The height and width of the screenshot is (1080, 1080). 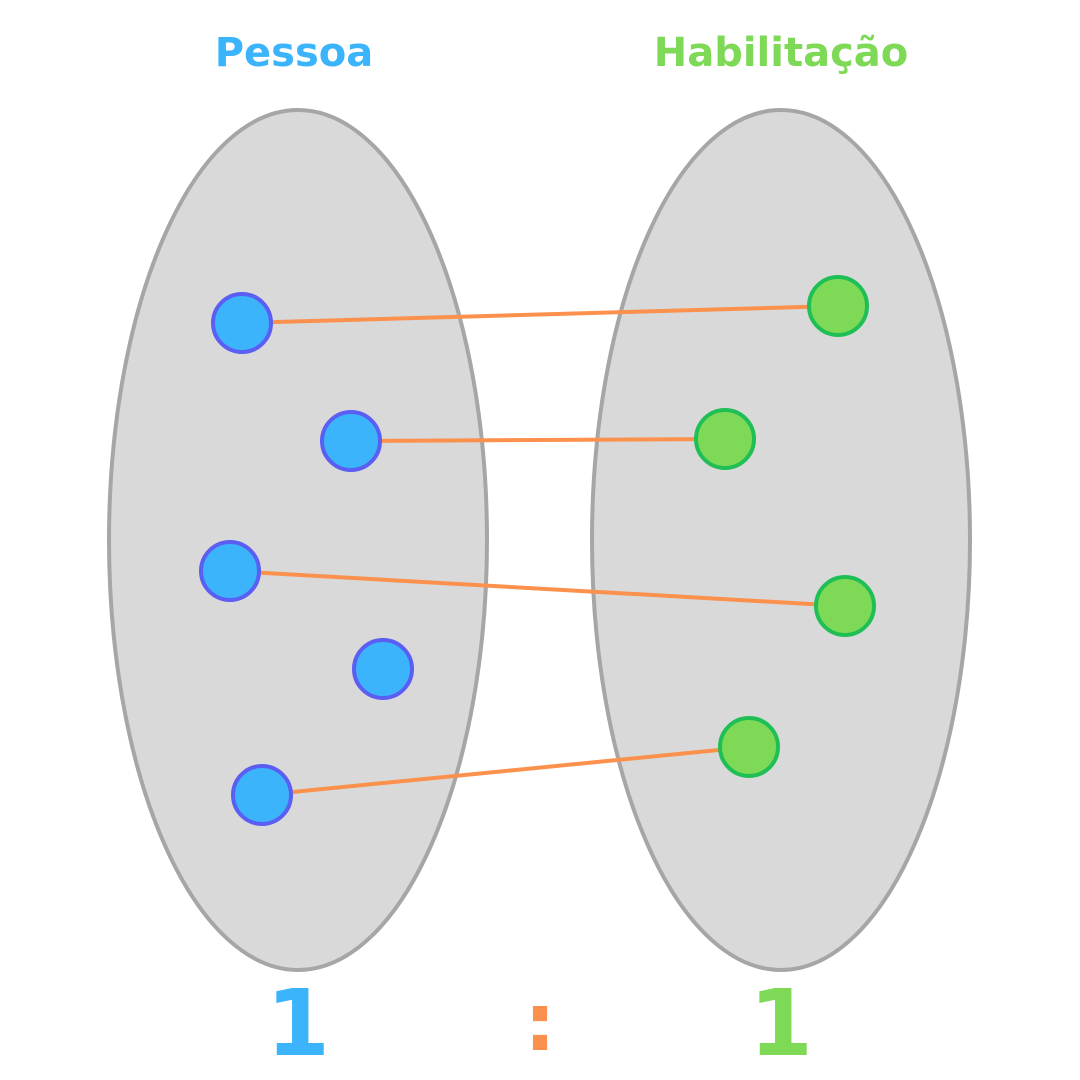 What do you see at coordinates (383, 669) in the screenshot?
I see `left-element-unlinked` at bounding box center [383, 669].